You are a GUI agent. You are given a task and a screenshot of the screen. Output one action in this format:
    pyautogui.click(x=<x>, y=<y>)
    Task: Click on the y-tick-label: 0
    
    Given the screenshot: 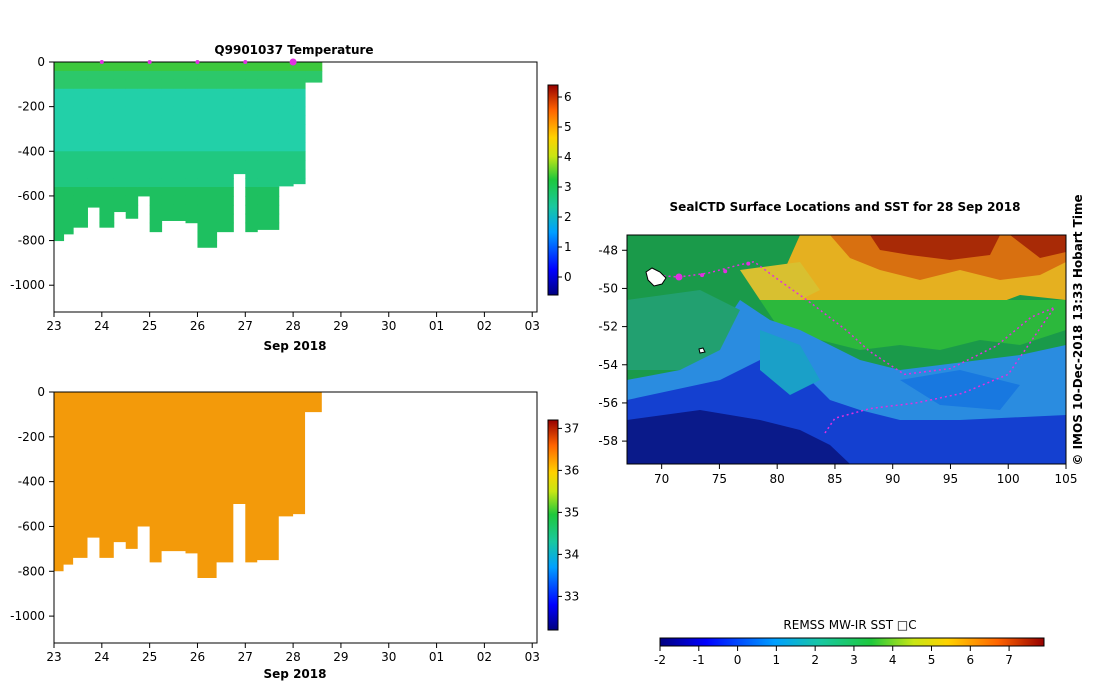 What is the action you would take?
    pyautogui.click(x=41, y=62)
    